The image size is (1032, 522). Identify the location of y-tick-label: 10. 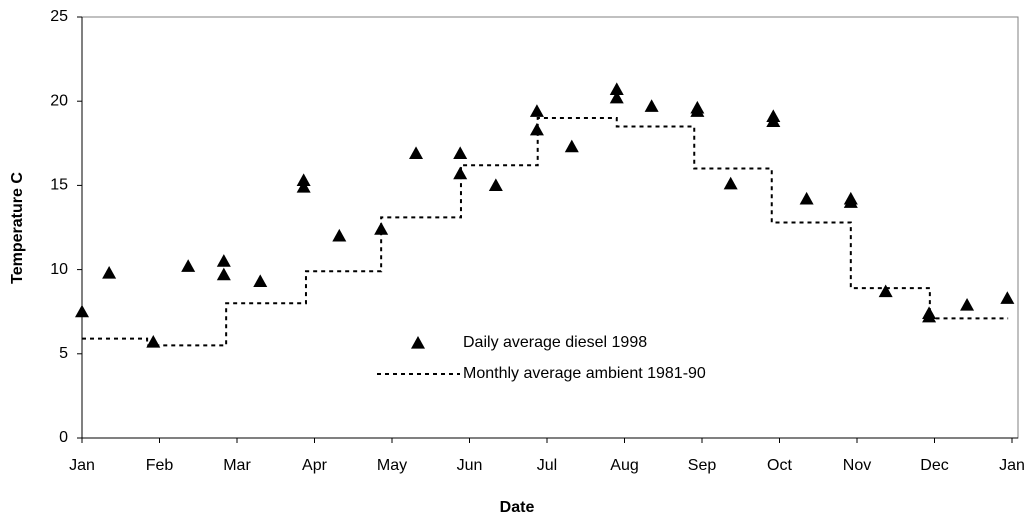
(59, 269).